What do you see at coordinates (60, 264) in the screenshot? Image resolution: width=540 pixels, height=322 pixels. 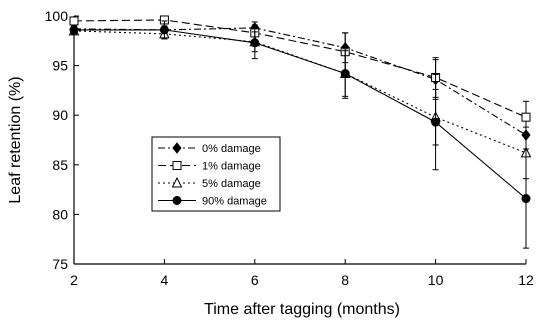 I see `y-tick-label: 75` at bounding box center [60, 264].